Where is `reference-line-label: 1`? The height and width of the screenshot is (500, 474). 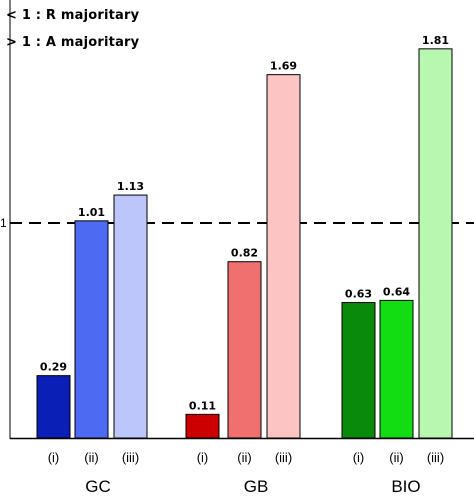 reference-line-label: 1 is located at coordinates (3, 223).